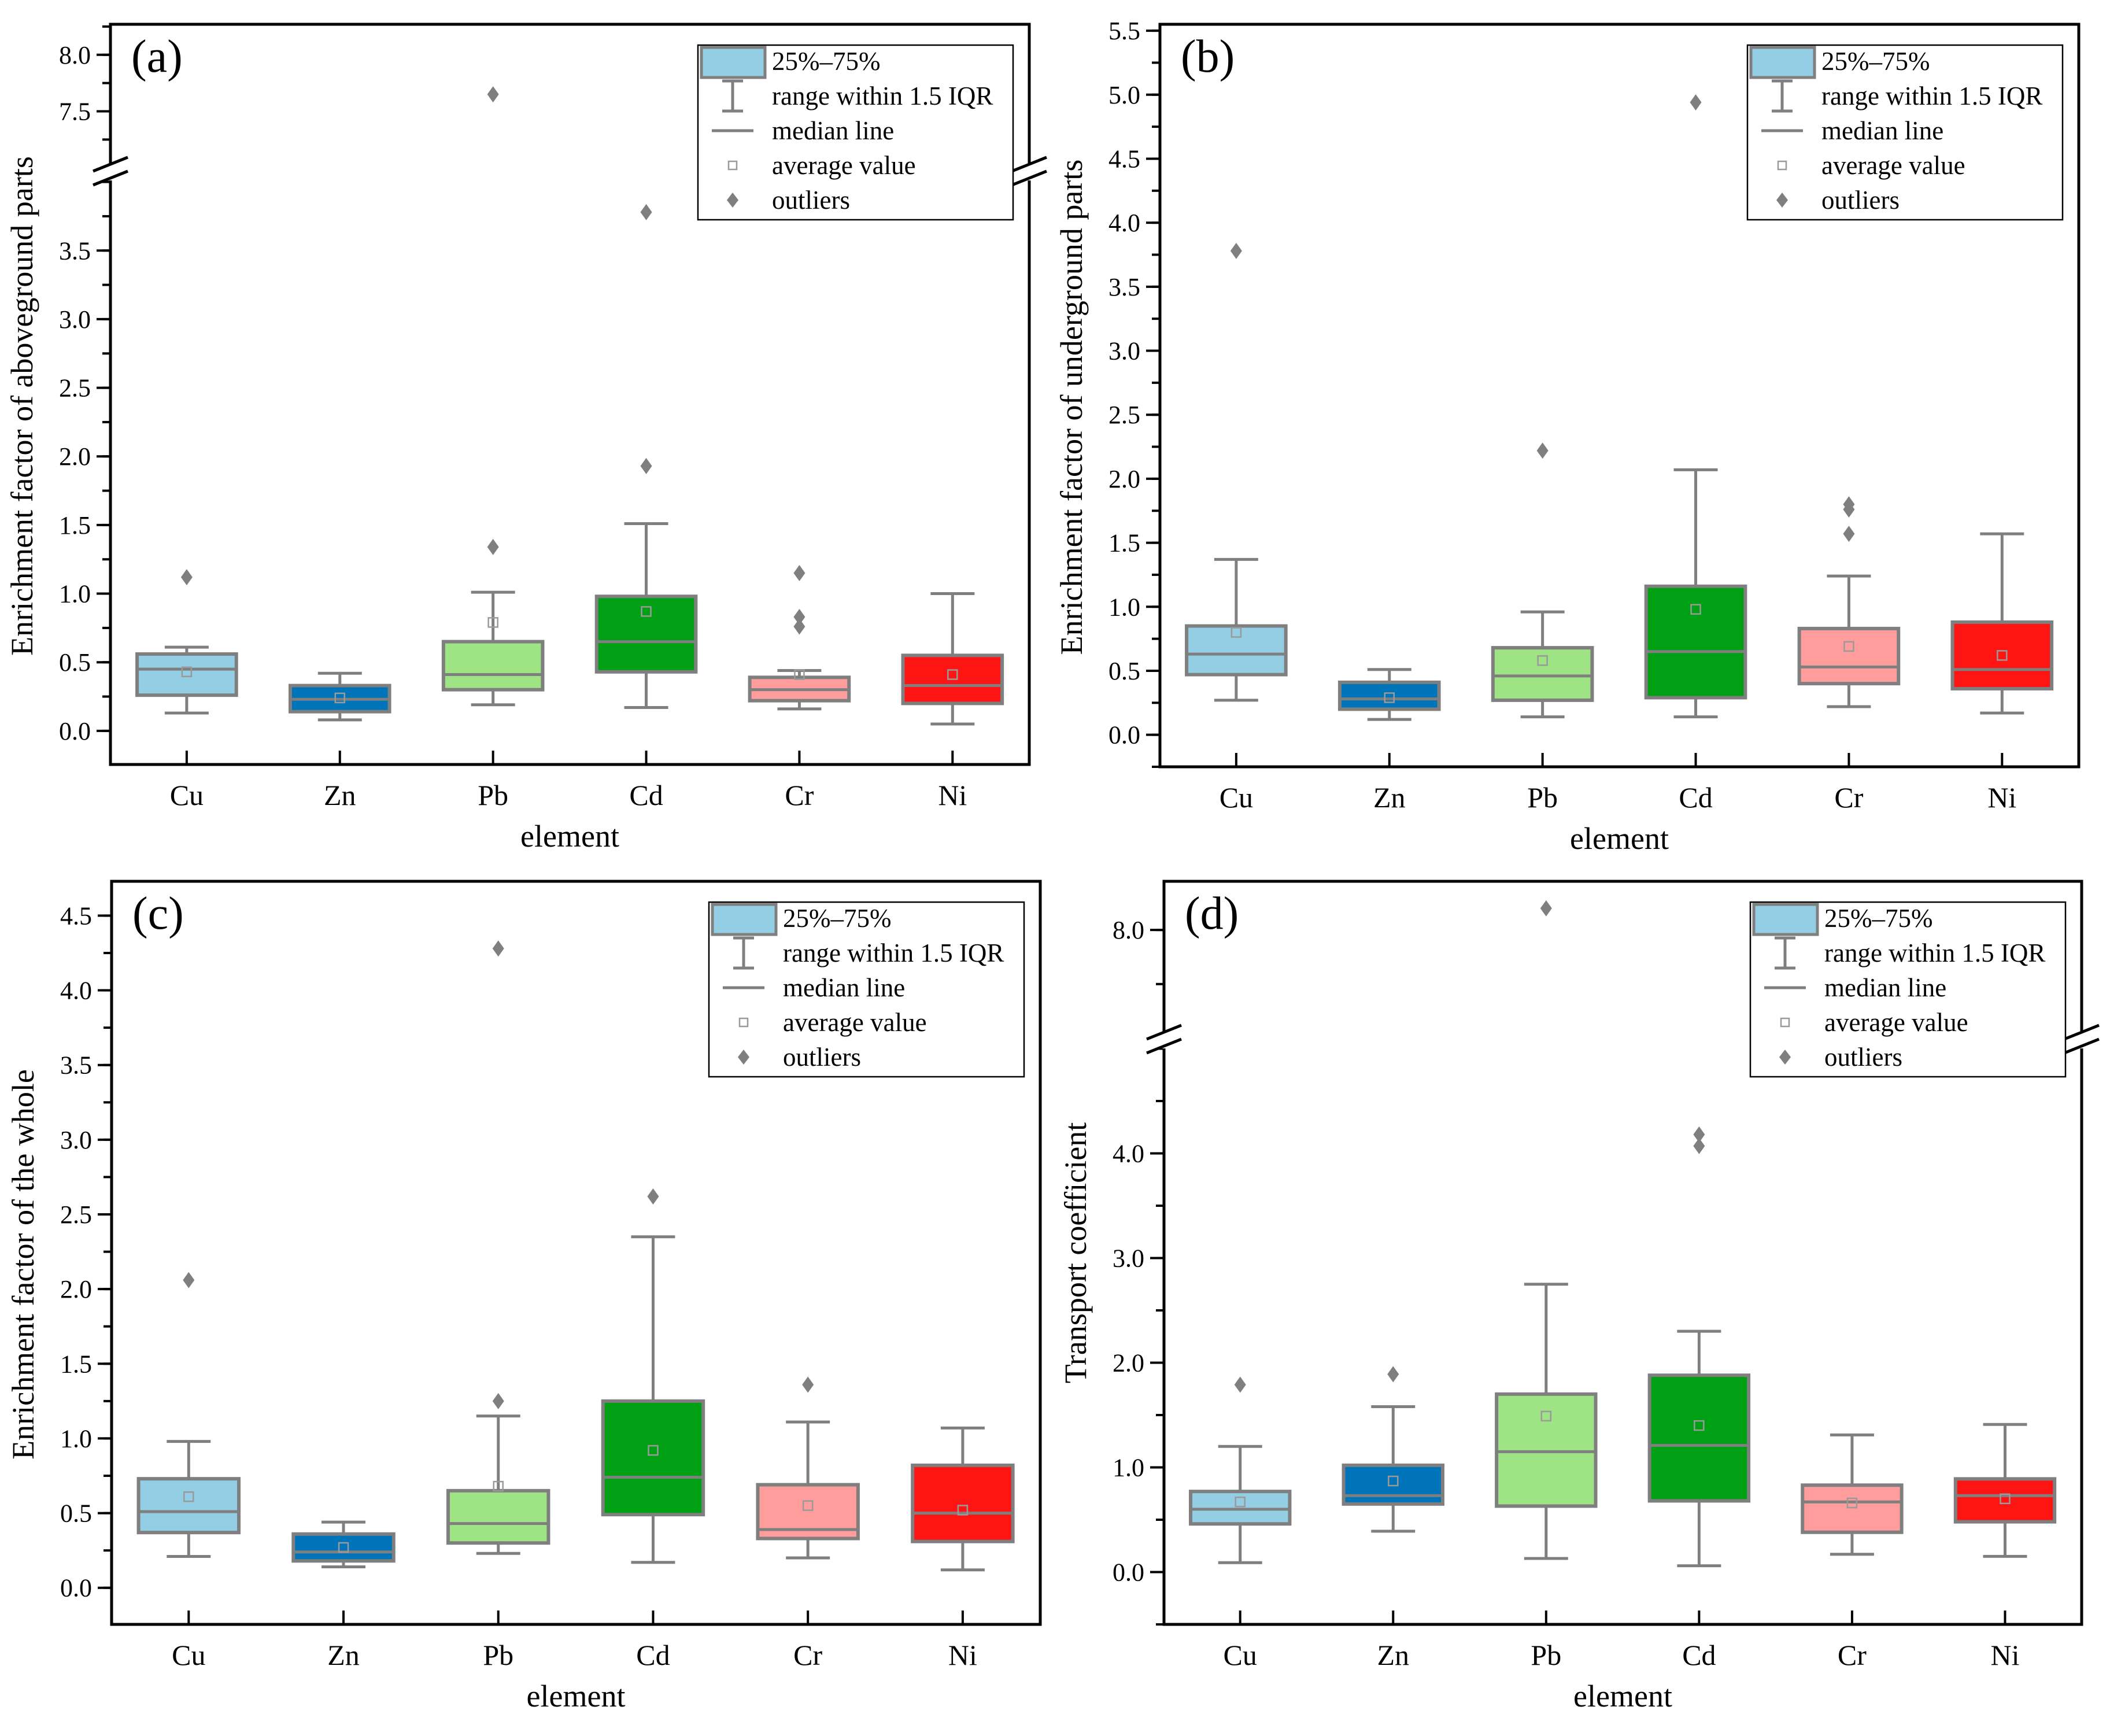 The image size is (2110, 1736). Describe the element at coordinates (157, 56) in the screenshot. I see `panel-label: (a)` at that location.